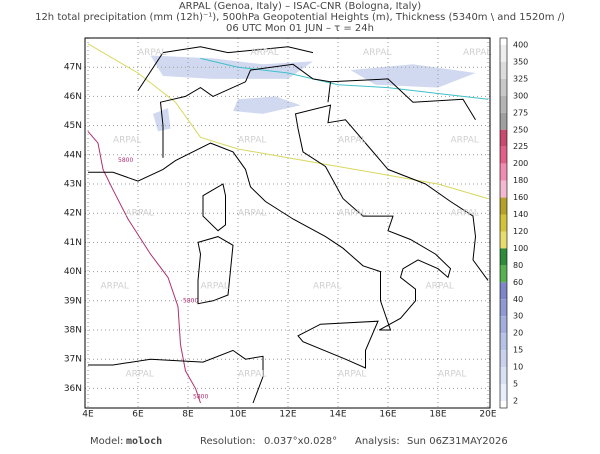  I want to click on colorbar-label: 100, so click(520, 248).